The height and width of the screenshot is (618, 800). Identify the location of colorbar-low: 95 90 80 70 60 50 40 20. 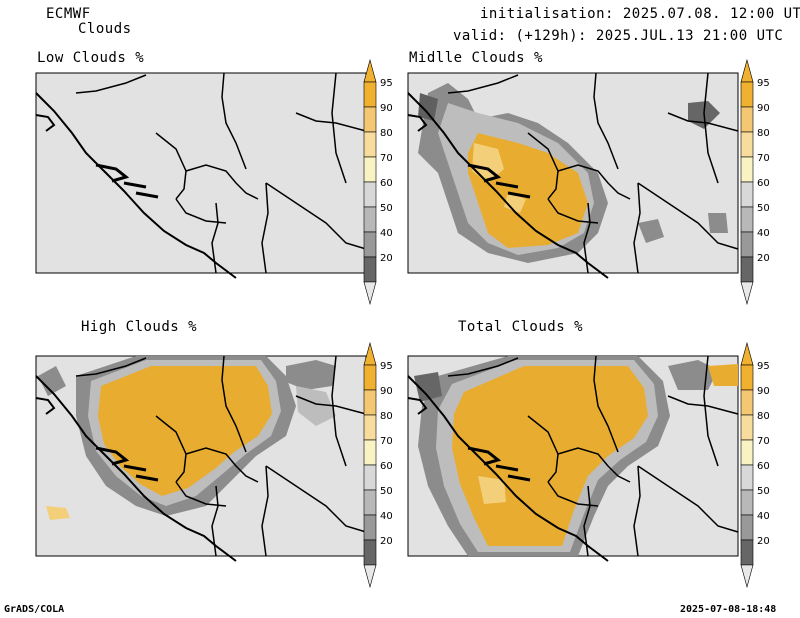
(378, 182).